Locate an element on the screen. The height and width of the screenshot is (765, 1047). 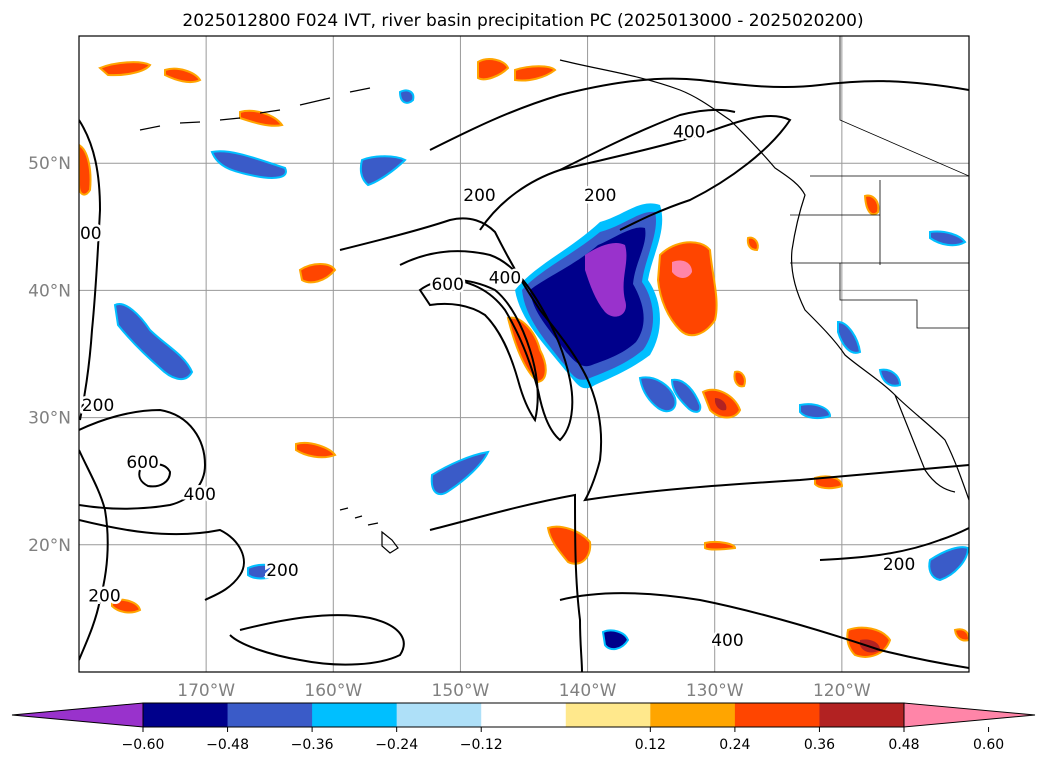
colorbar-tick-label: 0.24 is located at coordinates (734, 745).